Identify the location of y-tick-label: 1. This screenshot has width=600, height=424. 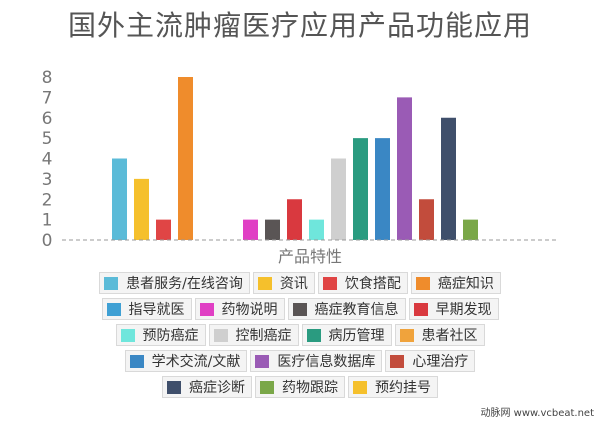
(47, 221).